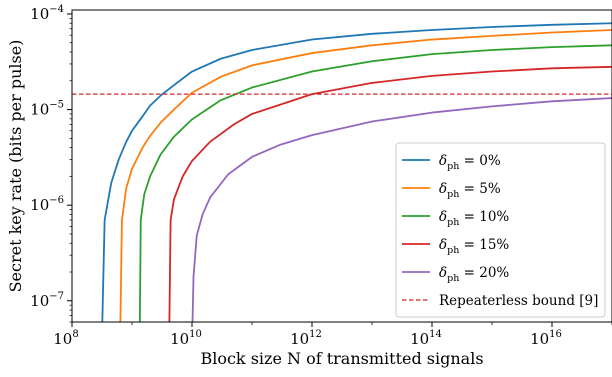 Image resolution: width=612 pixels, height=377 pixels. Describe the element at coordinates (47, 109) in the screenshot. I see `y-tick-label-2: 10⁻⁵` at that location.